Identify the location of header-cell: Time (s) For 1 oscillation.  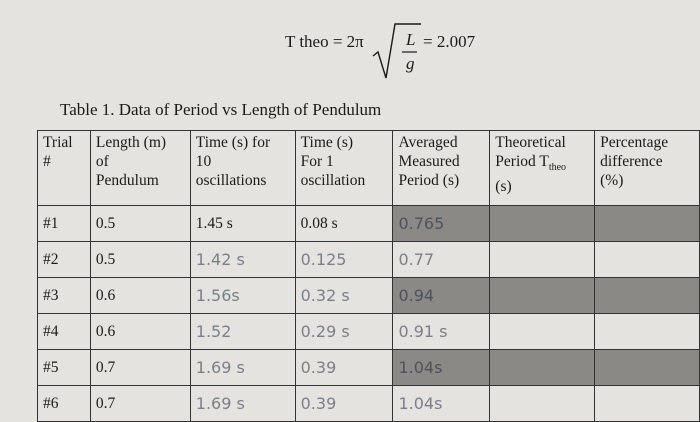
(344, 168).